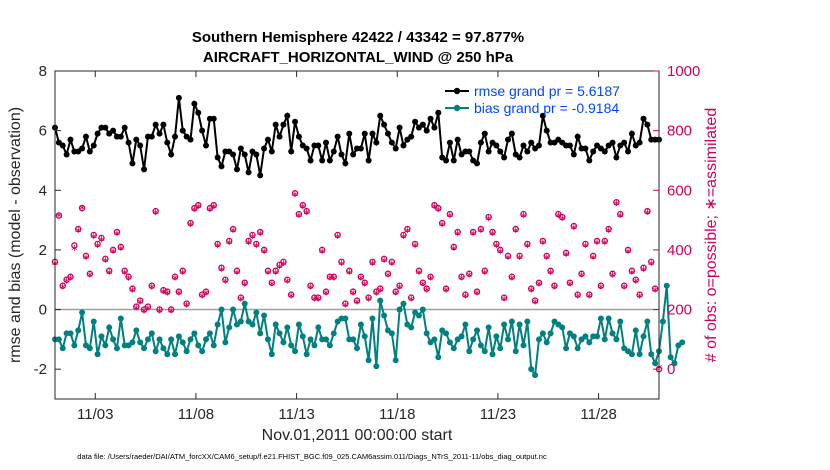 This screenshot has width=830, height=470. What do you see at coordinates (43, 250) in the screenshot?
I see `y-left-tick-label: 2` at bounding box center [43, 250].